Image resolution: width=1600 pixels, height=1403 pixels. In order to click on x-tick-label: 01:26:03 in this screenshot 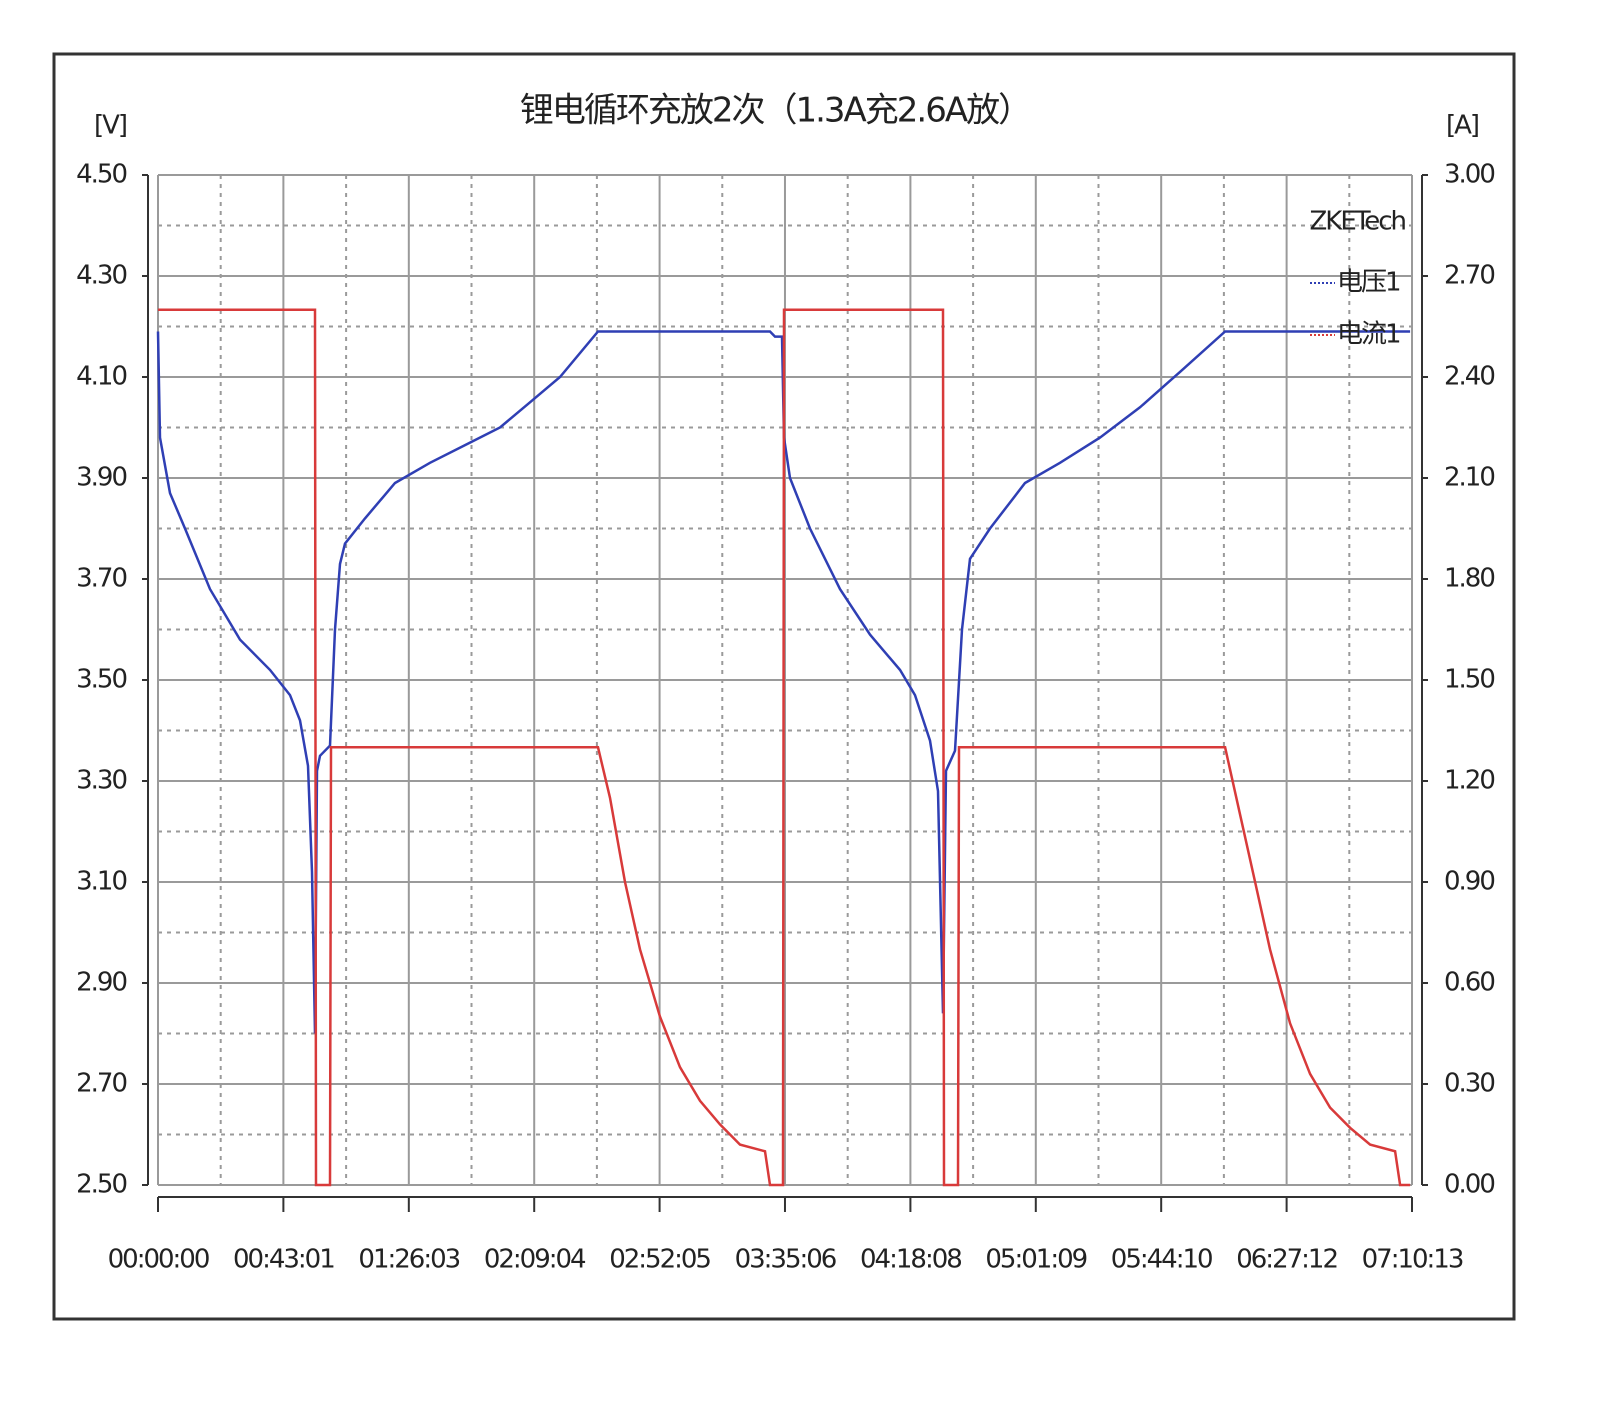, I will do `click(408, 1260)`.